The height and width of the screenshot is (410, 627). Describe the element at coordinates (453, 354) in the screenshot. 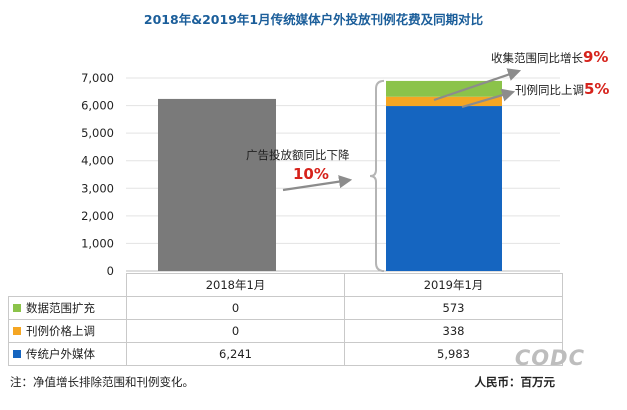

I see `table-cell: 5,983` at that location.